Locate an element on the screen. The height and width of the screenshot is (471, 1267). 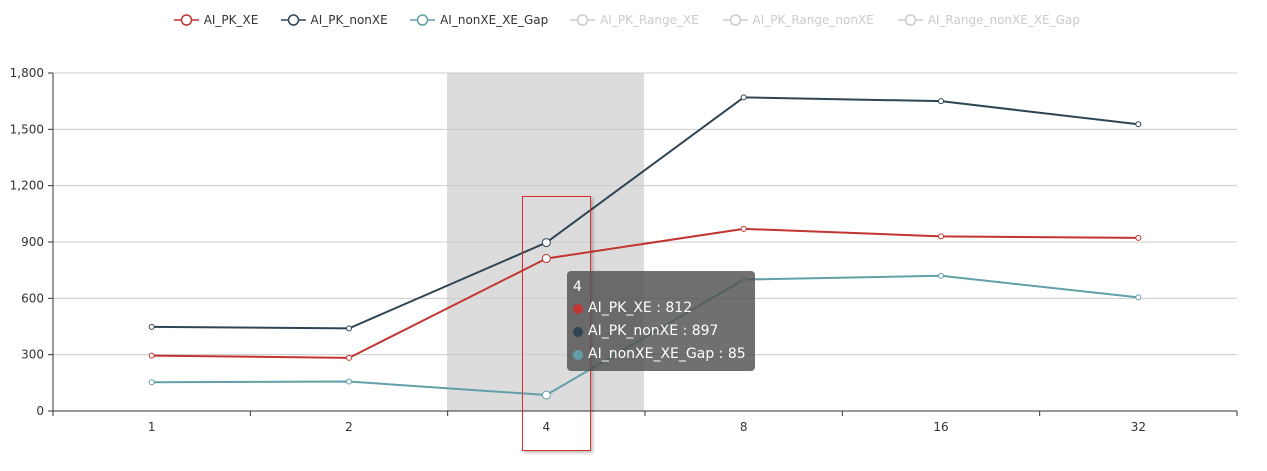
x-tick-label: 4 is located at coordinates (547, 427).